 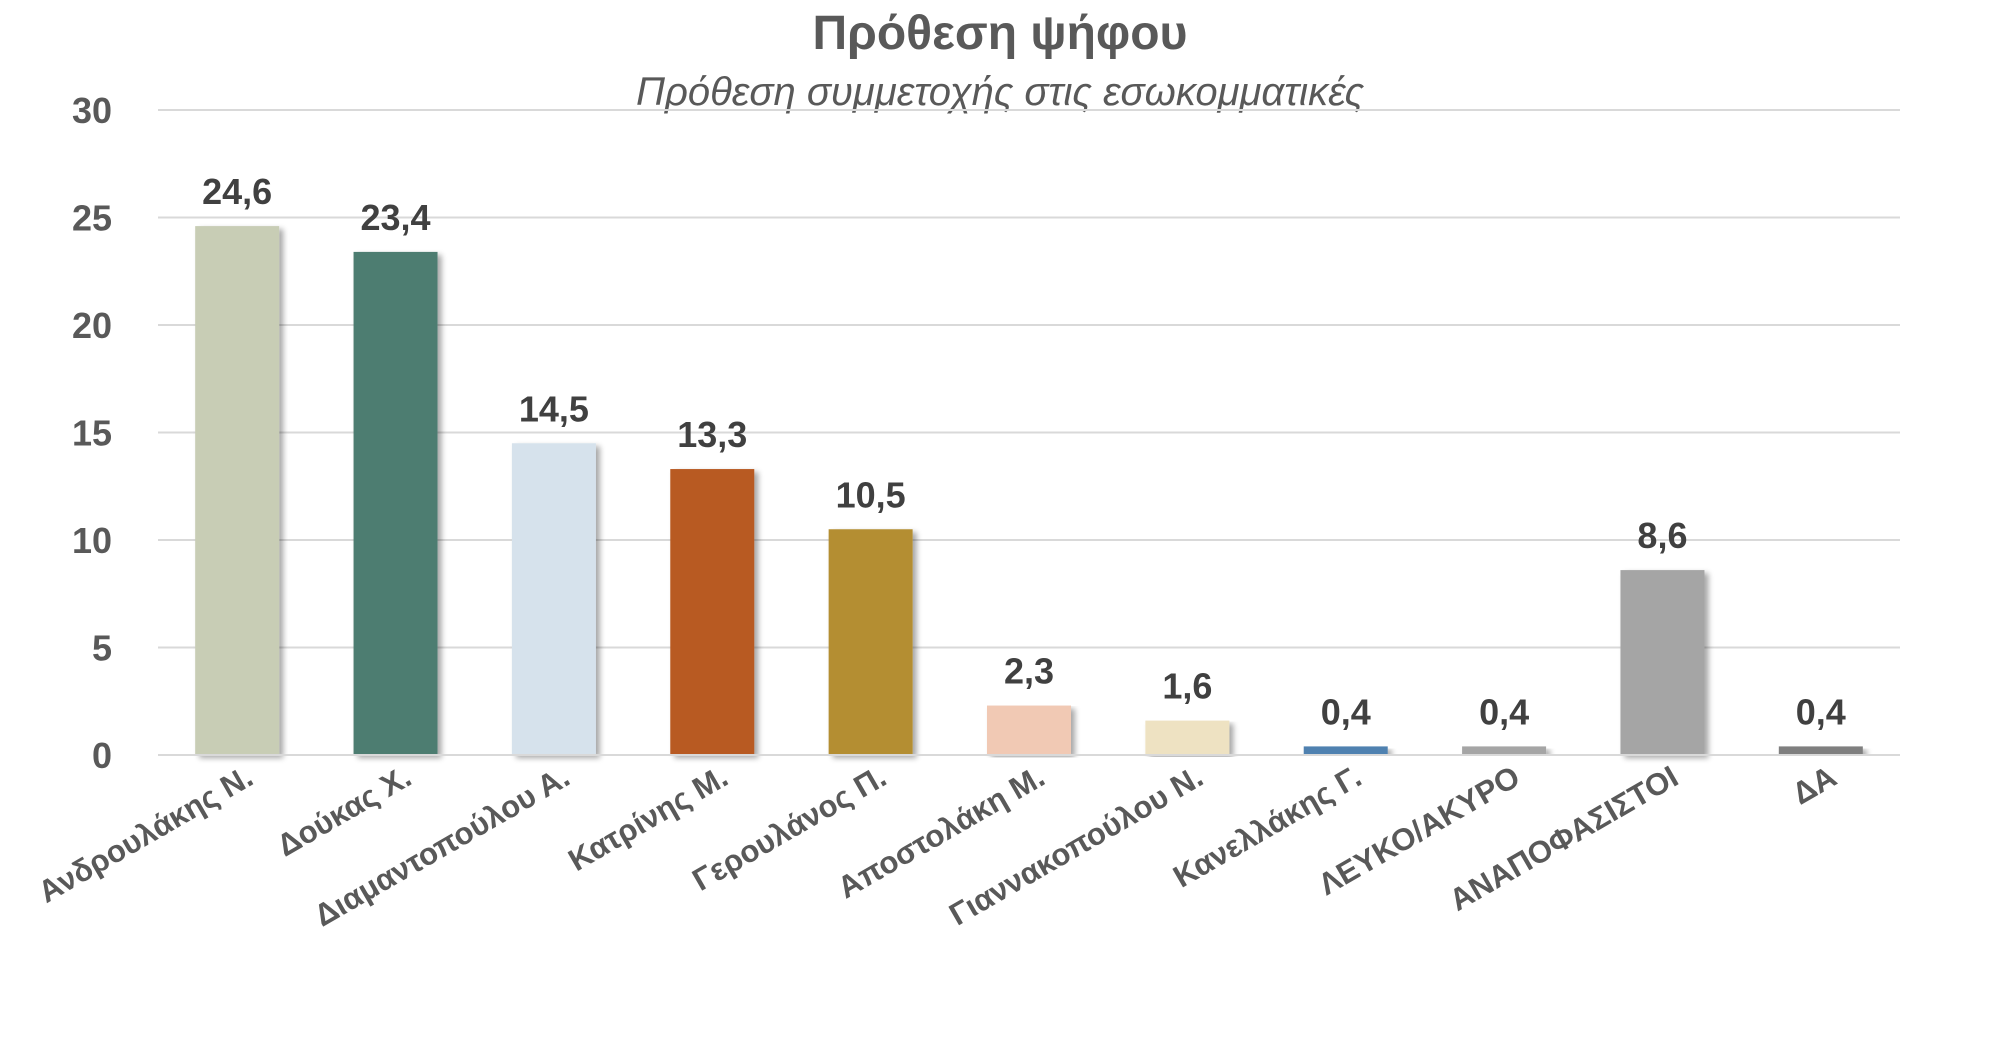 I want to click on data-label: 10,5, so click(x=871, y=494).